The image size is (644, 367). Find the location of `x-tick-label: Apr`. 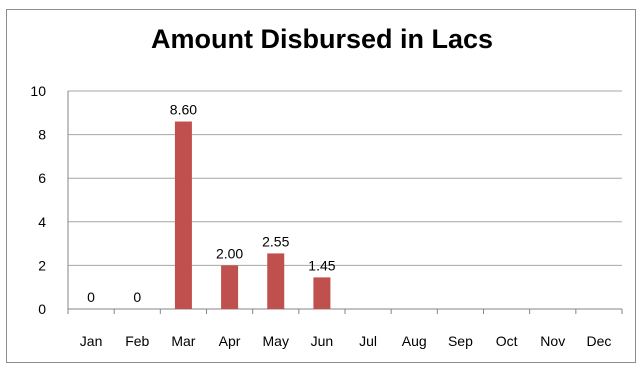

x-tick-label: Apr is located at coordinates (230, 341).